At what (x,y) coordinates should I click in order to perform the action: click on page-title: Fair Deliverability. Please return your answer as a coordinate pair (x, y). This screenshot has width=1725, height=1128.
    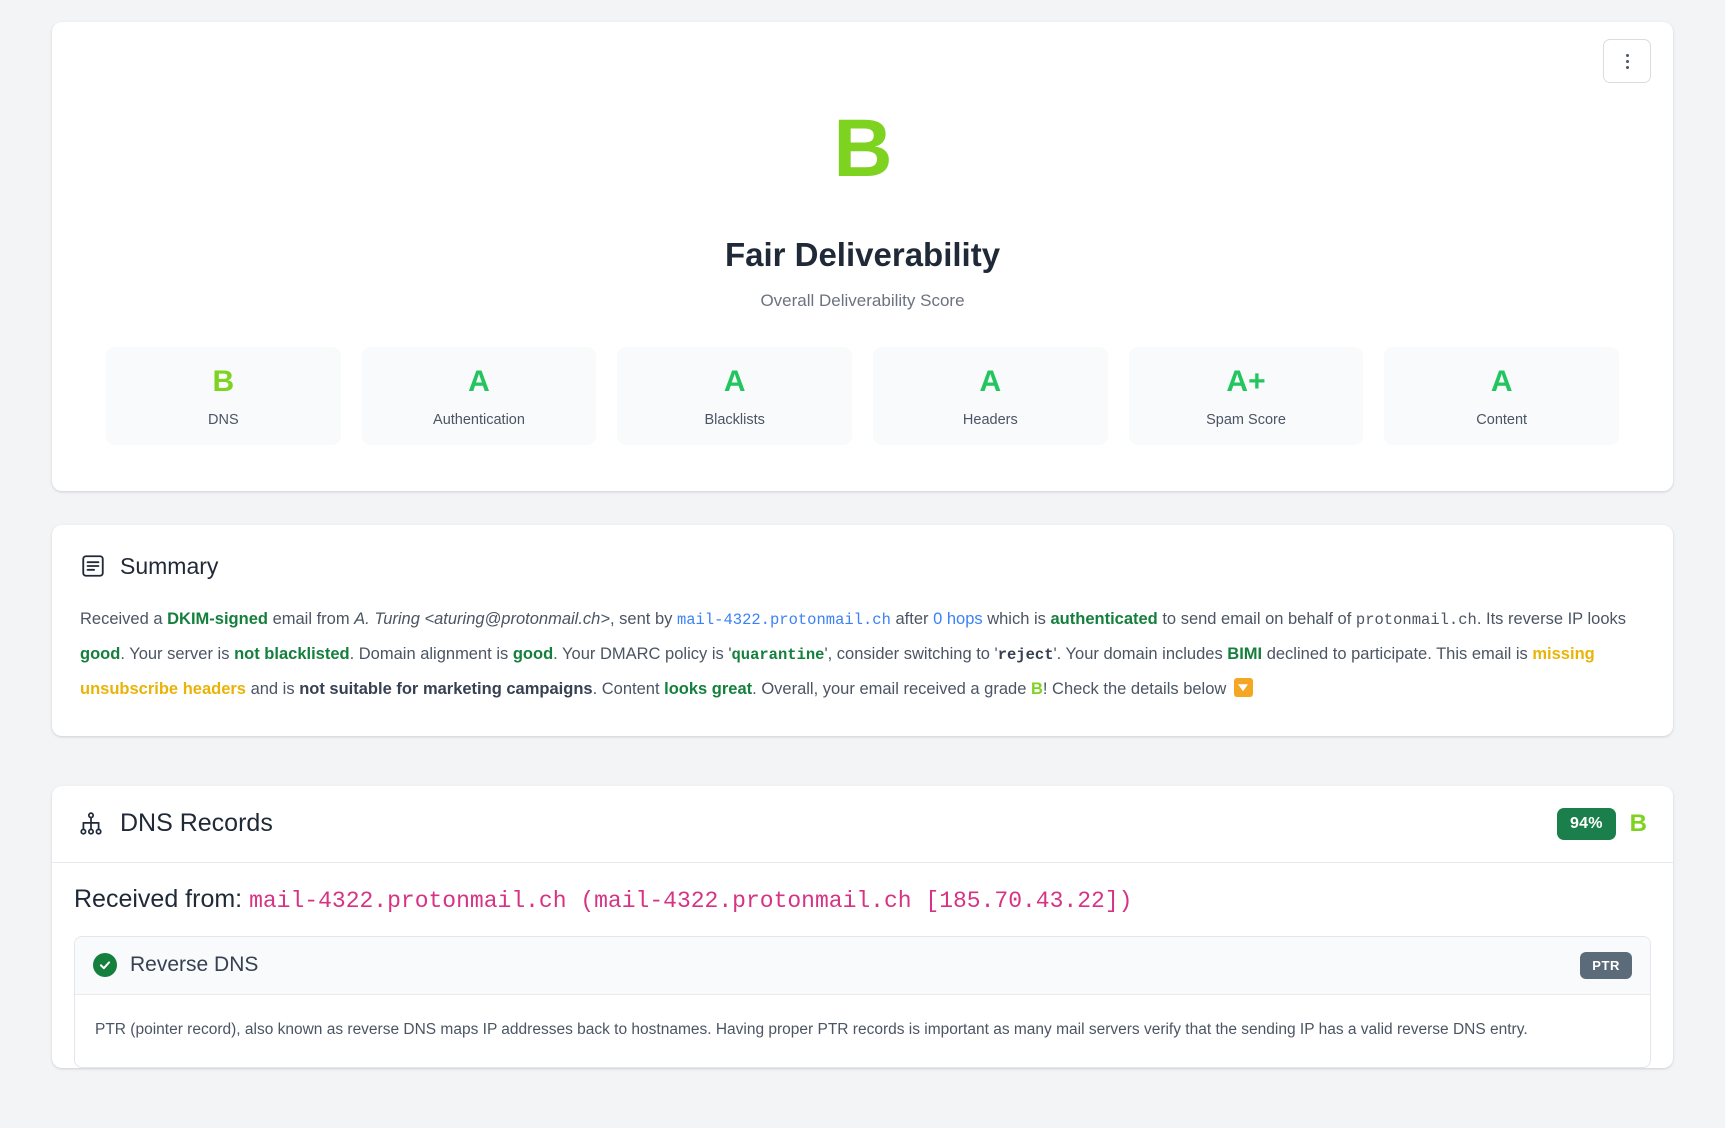
    Looking at the image, I should click on (862, 254).